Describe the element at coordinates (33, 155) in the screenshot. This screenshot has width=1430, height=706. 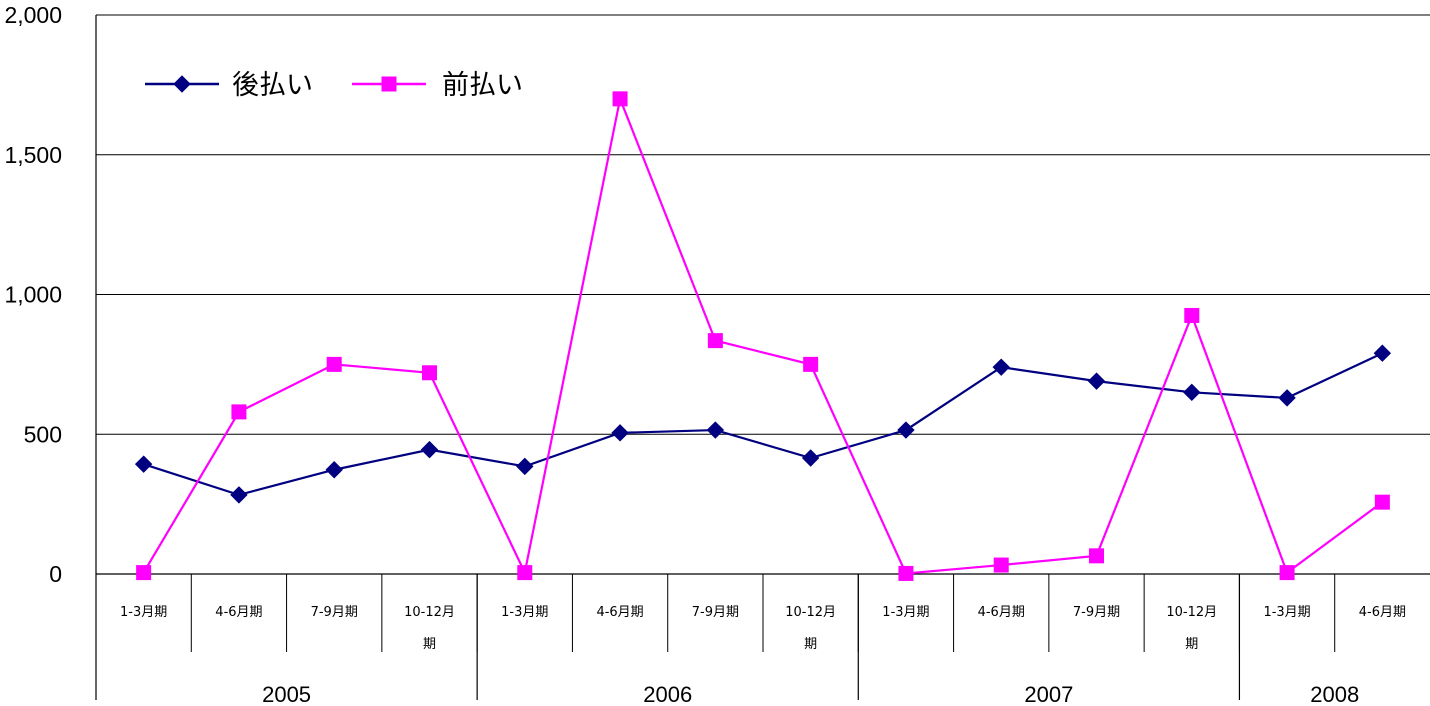
I see `y-tick-label: 1,500` at that location.